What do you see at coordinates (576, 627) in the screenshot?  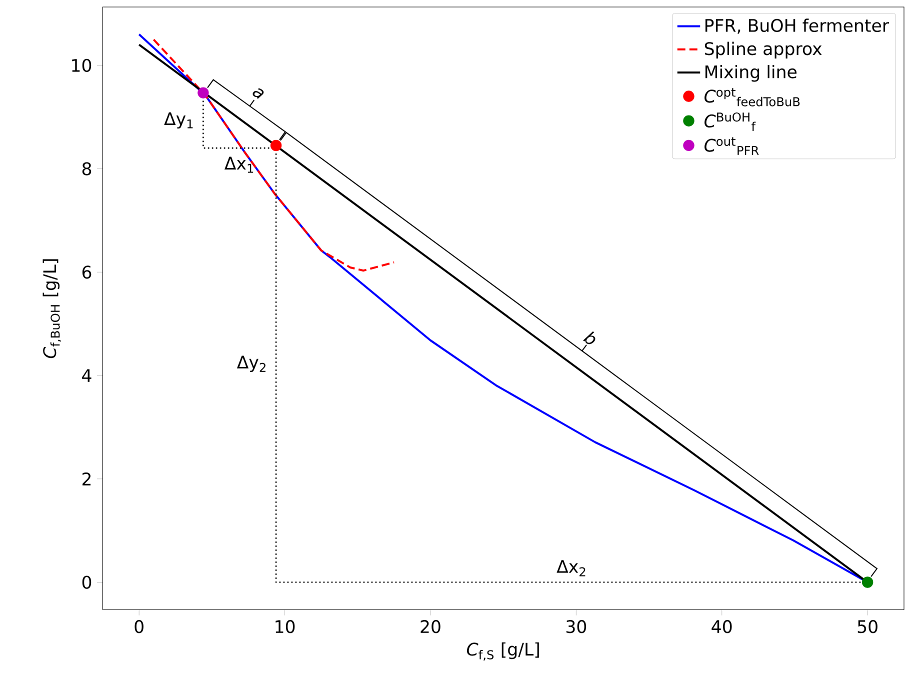 I see `x-tick-label: 30` at bounding box center [576, 627].